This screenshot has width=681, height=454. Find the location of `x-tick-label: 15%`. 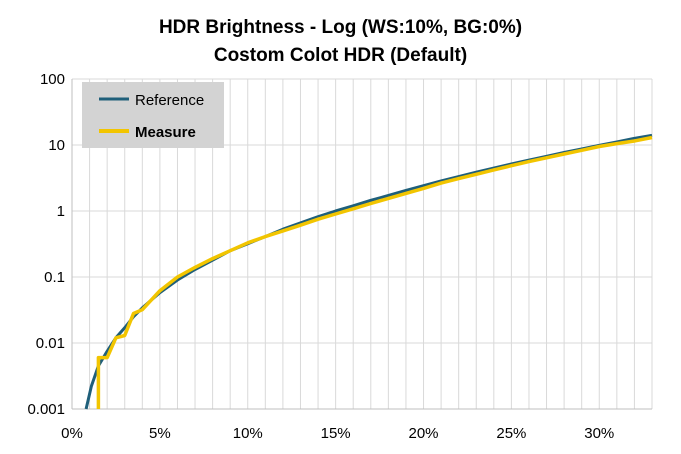

x-tick-label: 15% is located at coordinates (336, 433).